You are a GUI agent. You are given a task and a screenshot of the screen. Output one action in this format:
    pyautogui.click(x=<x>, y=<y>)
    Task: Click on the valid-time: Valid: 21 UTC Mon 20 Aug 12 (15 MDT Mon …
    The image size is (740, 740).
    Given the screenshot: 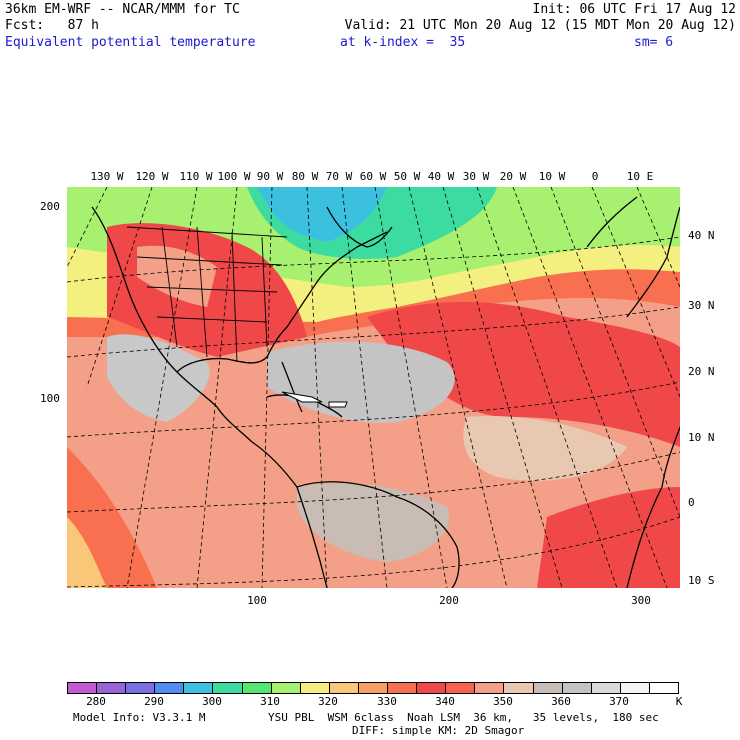 What is the action you would take?
    pyautogui.click(x=540, y=25)
    